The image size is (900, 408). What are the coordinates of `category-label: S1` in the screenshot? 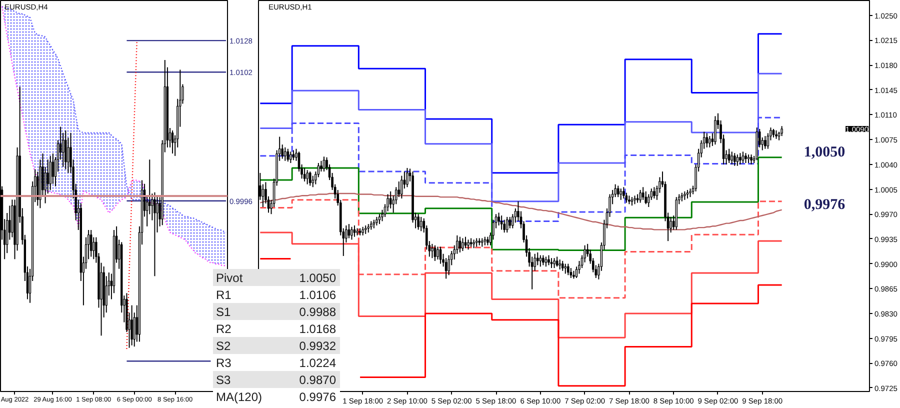 It's located at (223, 312).